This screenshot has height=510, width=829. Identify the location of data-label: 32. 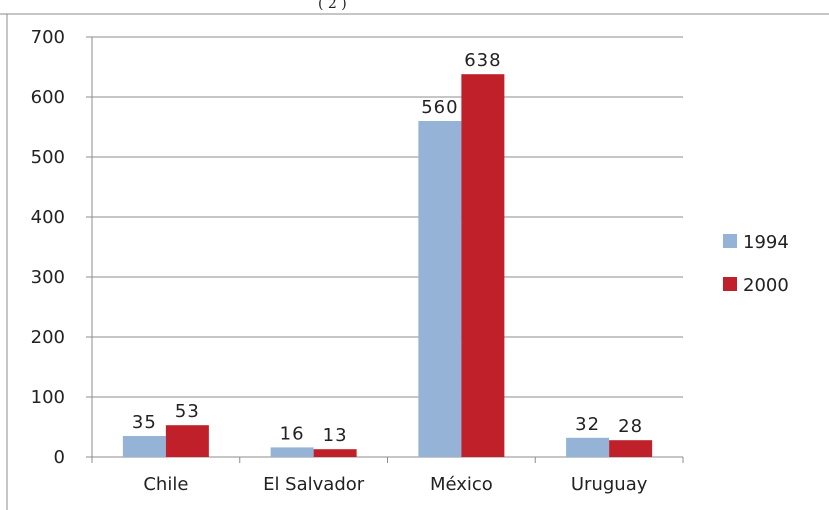
(587, 424).